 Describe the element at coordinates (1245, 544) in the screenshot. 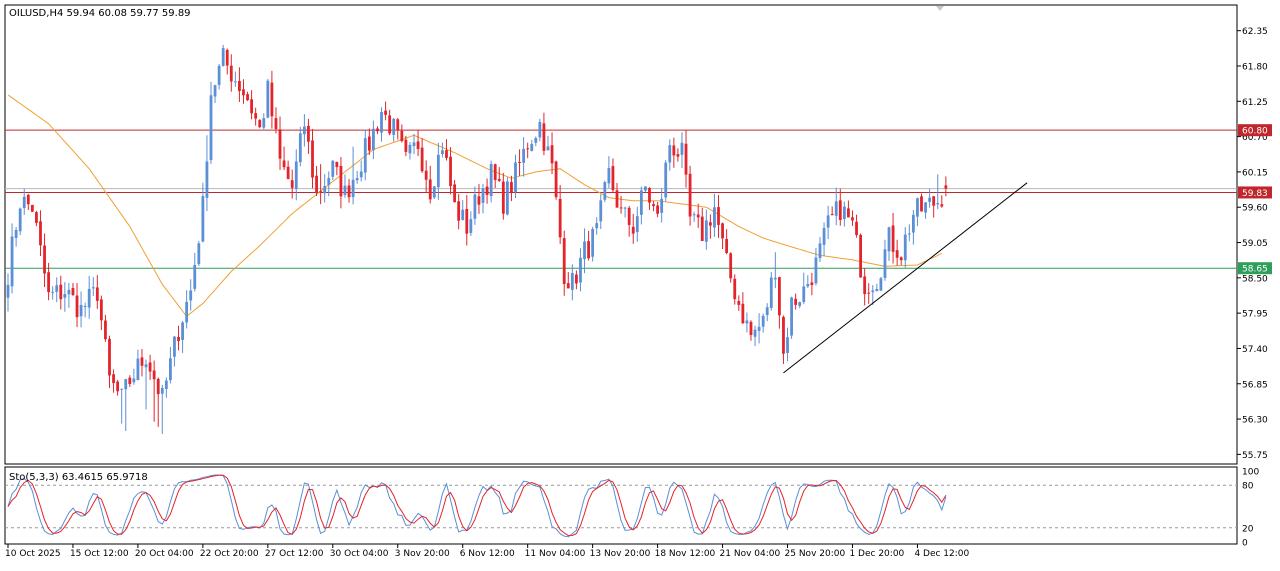

I see `stoch-y-tick-label: 0` at that location.